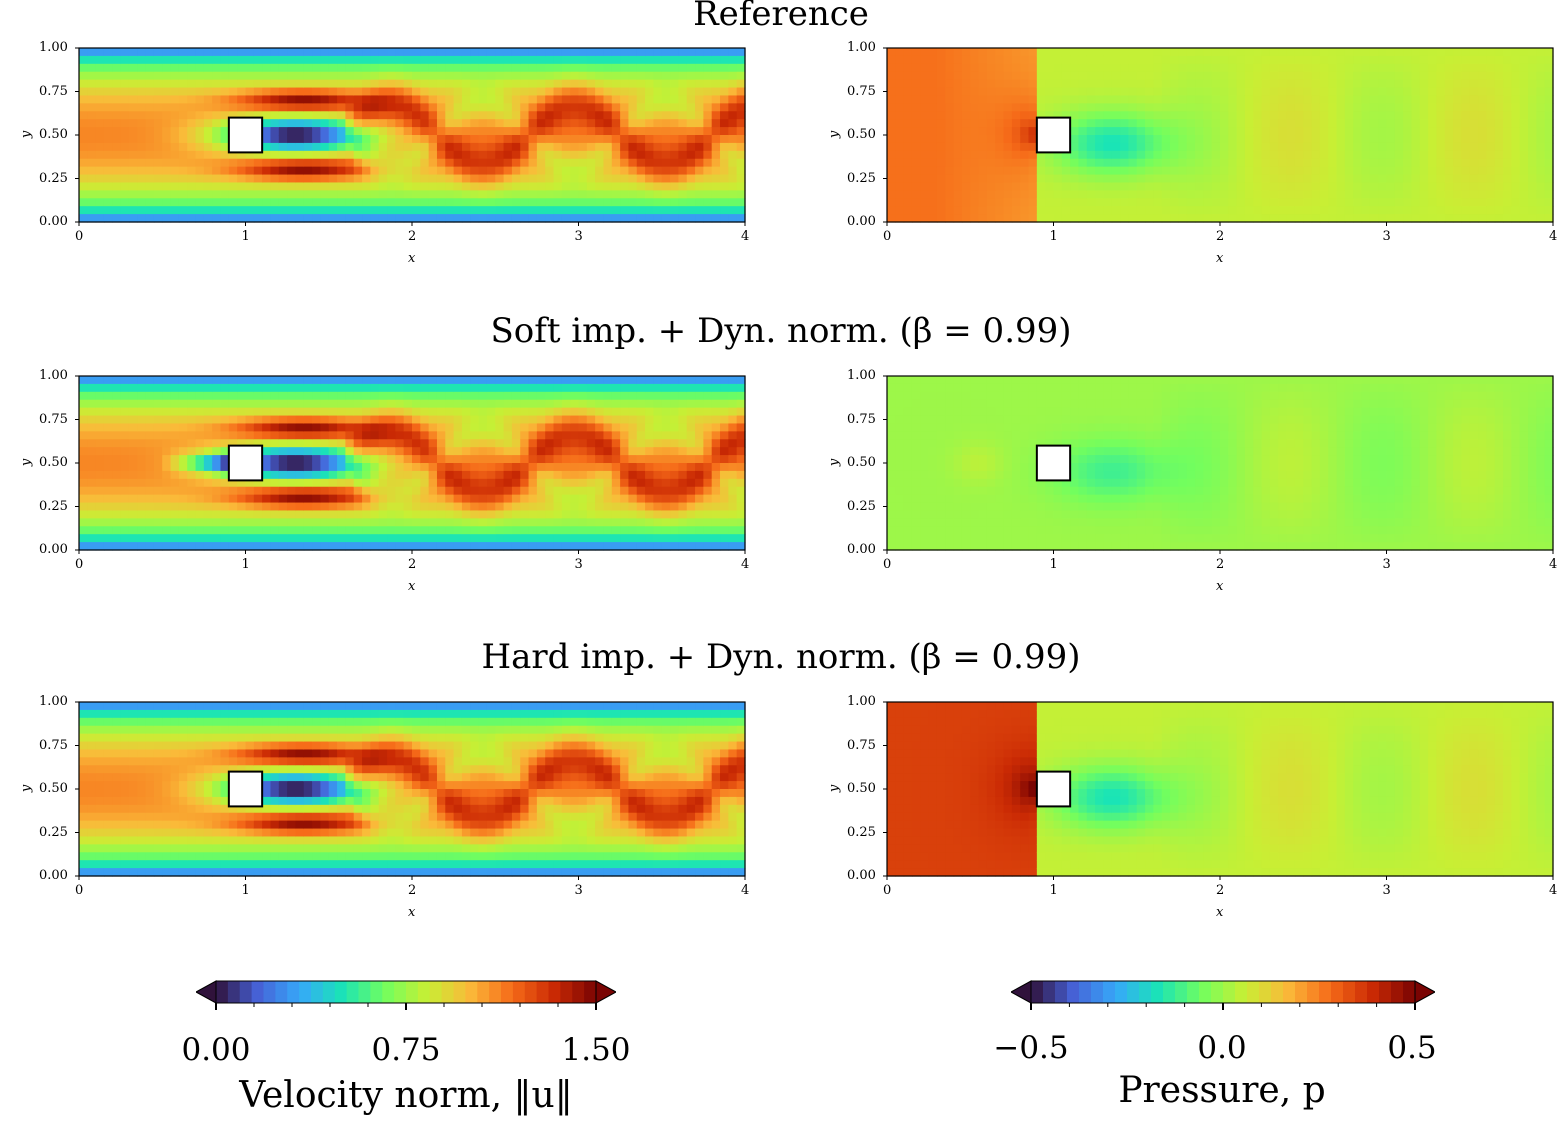  Describe the element at coordinates (861, 134) in the screenshot. I see `y-tick-label: 0.50` at that location.